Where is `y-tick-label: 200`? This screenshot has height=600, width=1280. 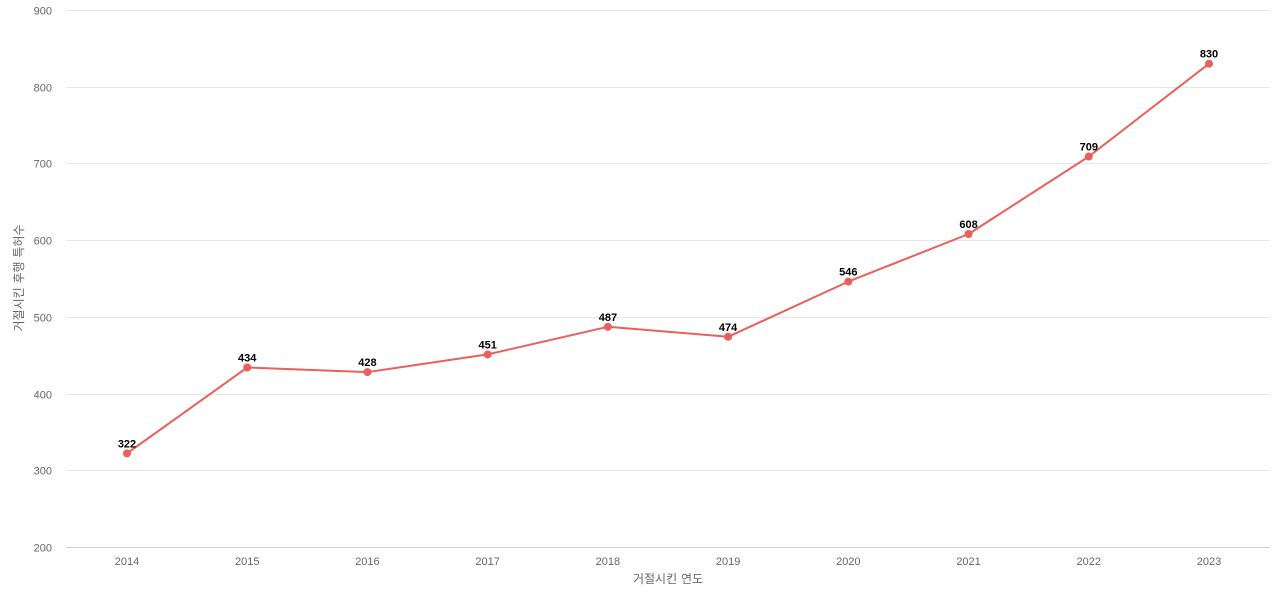
y-tick-label: 200 is located at coordinates (43, 549).